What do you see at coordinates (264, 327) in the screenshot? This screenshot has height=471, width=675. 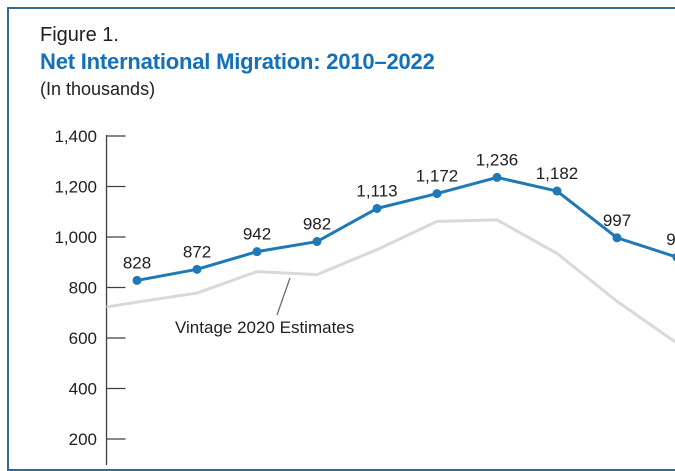 I see `annotation-label: Vintage 2020 Estimates` at bounding box center [264, 327].